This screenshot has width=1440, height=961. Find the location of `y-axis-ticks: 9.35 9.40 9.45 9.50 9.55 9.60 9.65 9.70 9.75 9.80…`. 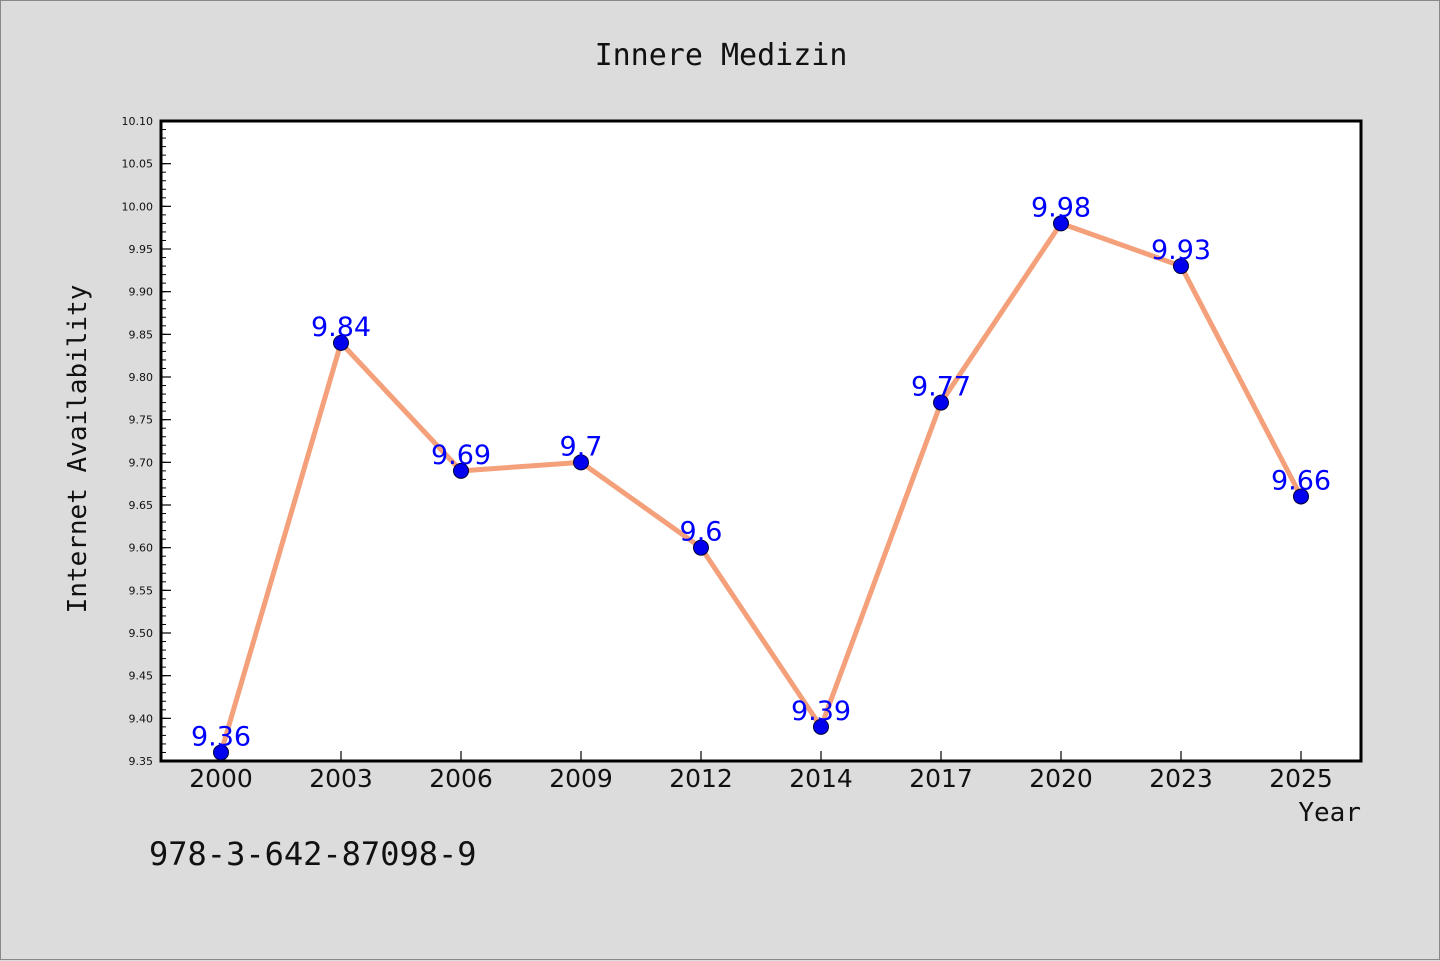

y-axis-ticks: 9.35 9.40 9.45 9.50 9.55 9.60 9.65 9.70 9.75 9.80… is located at coordinates (146, 441).